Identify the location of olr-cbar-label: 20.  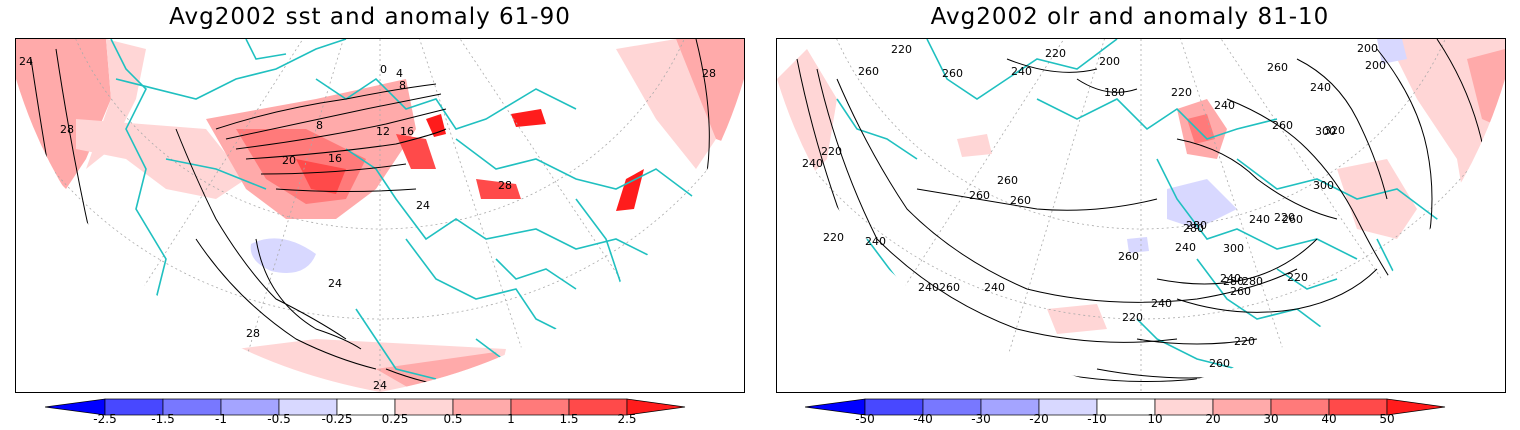
(1213, 419).